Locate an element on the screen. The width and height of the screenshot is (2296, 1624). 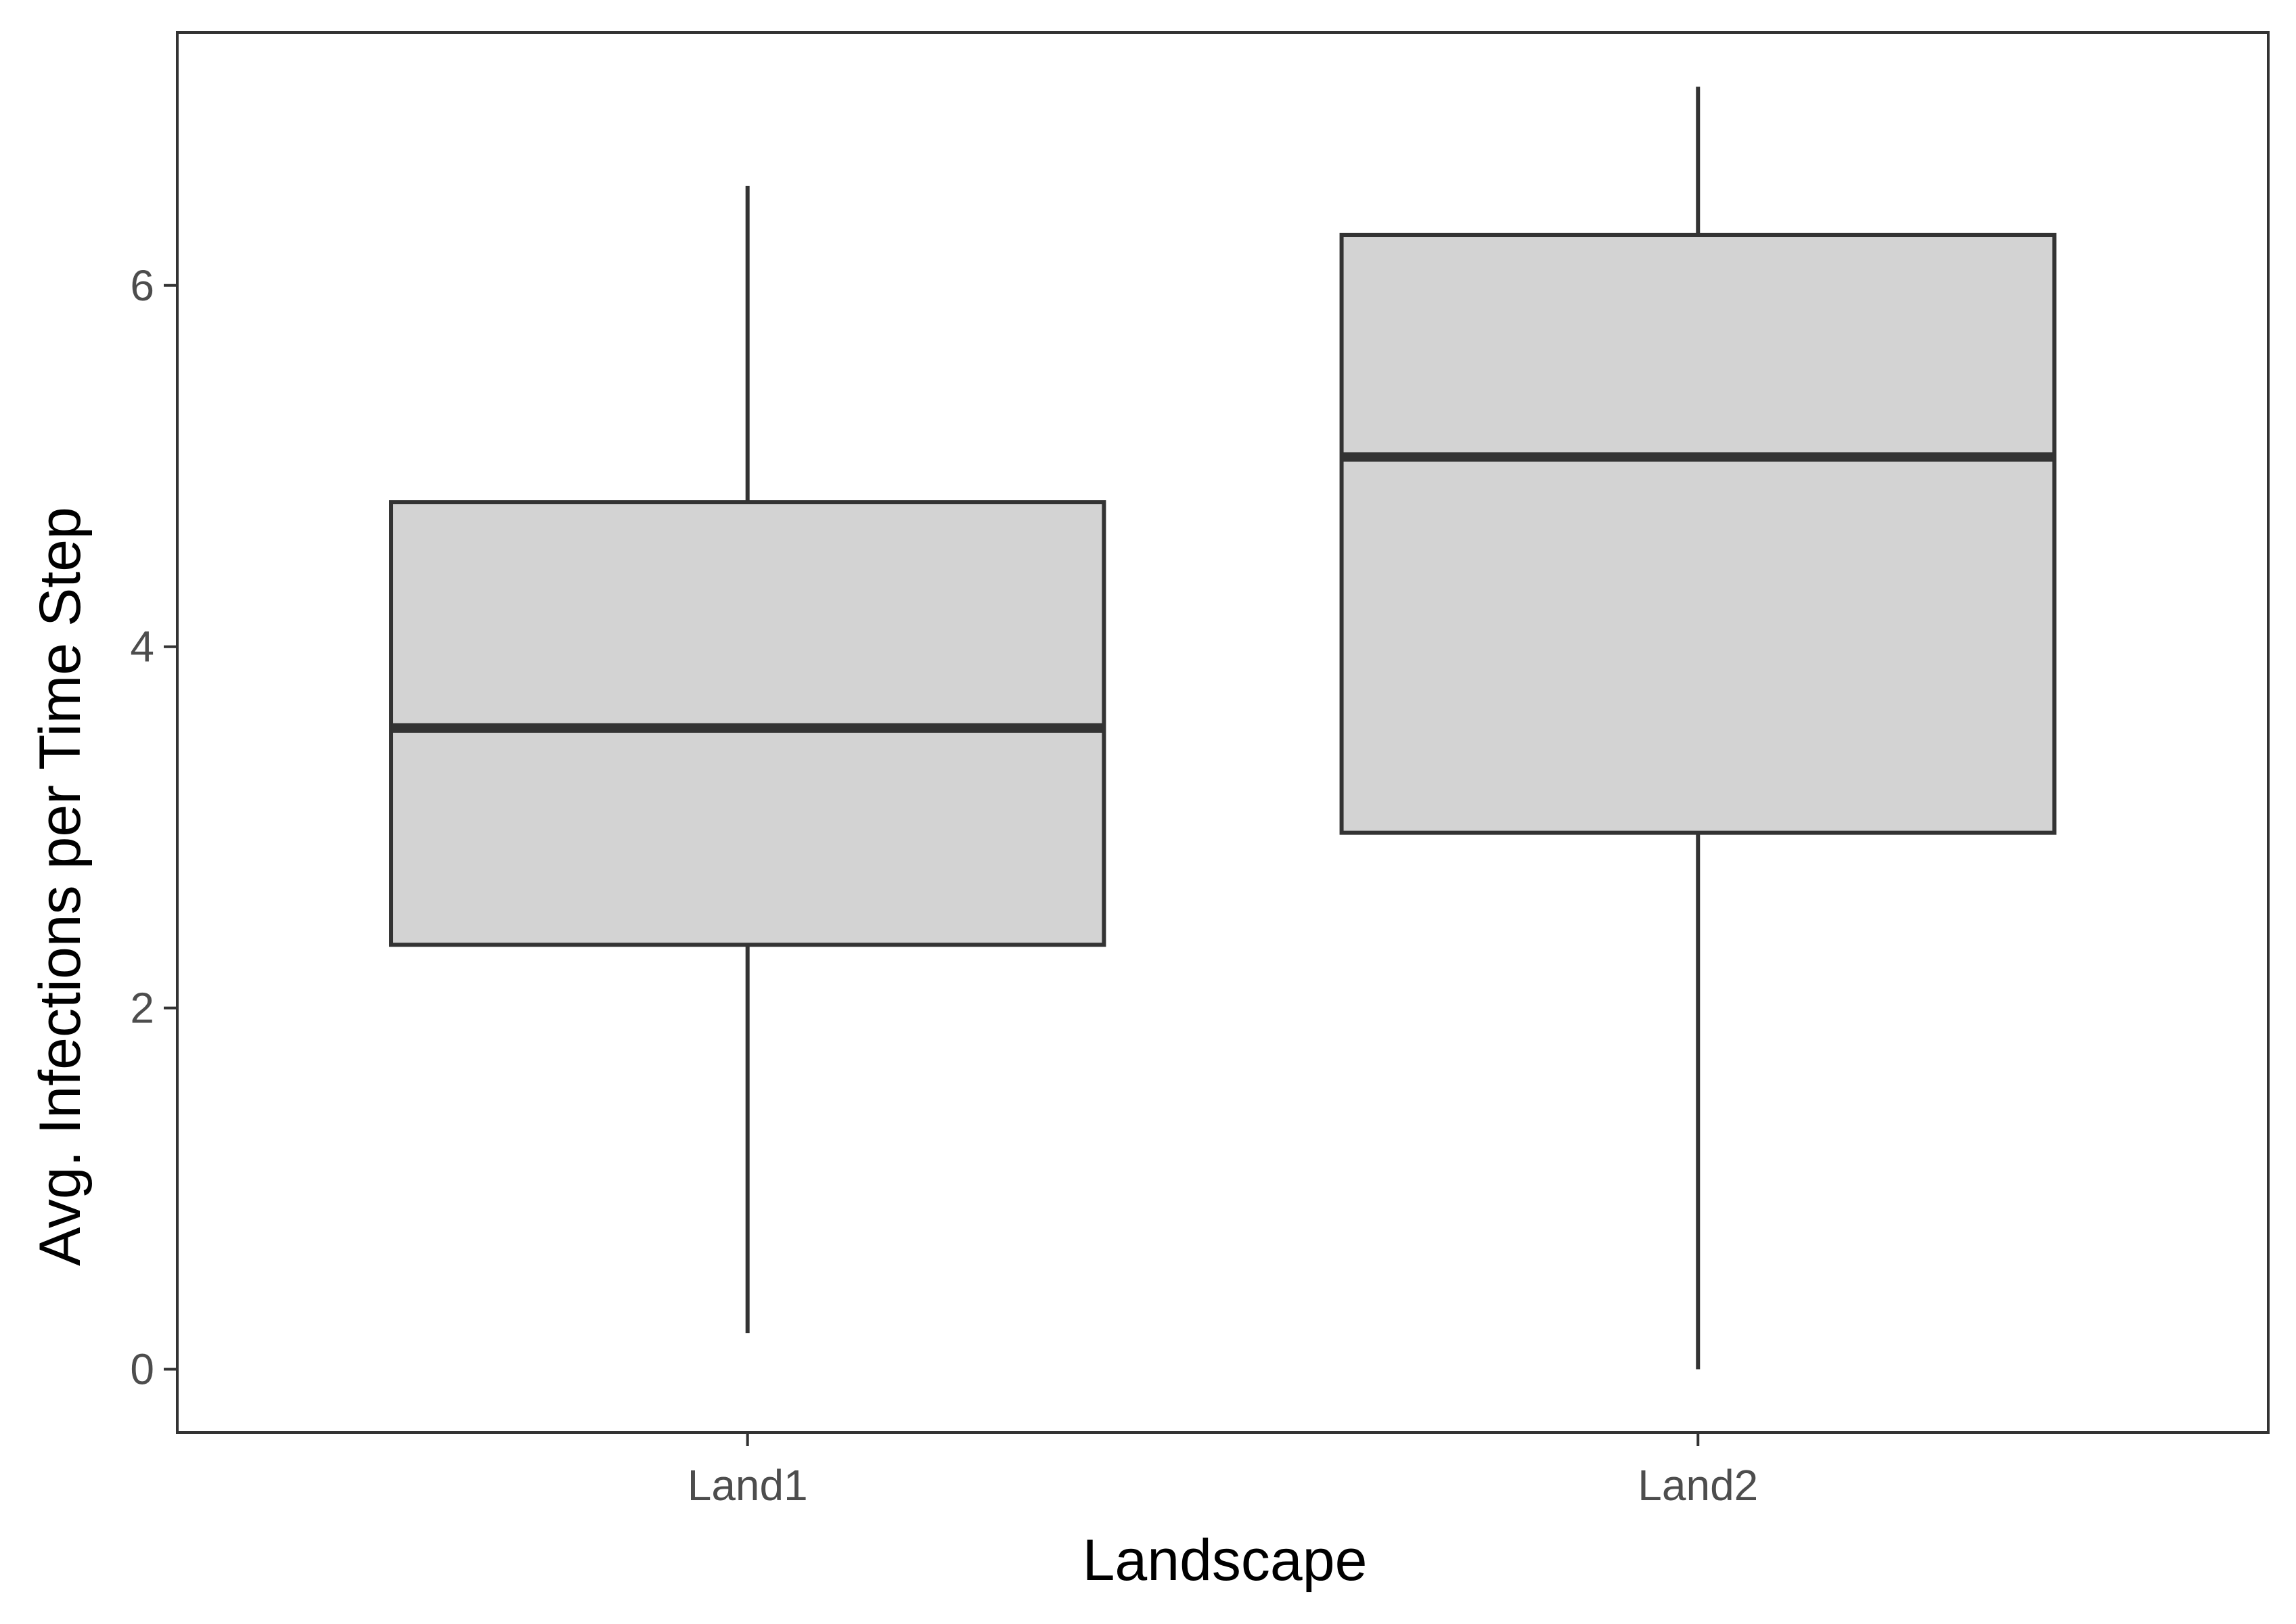
iqr-box is located at coordinates (1697, 534).